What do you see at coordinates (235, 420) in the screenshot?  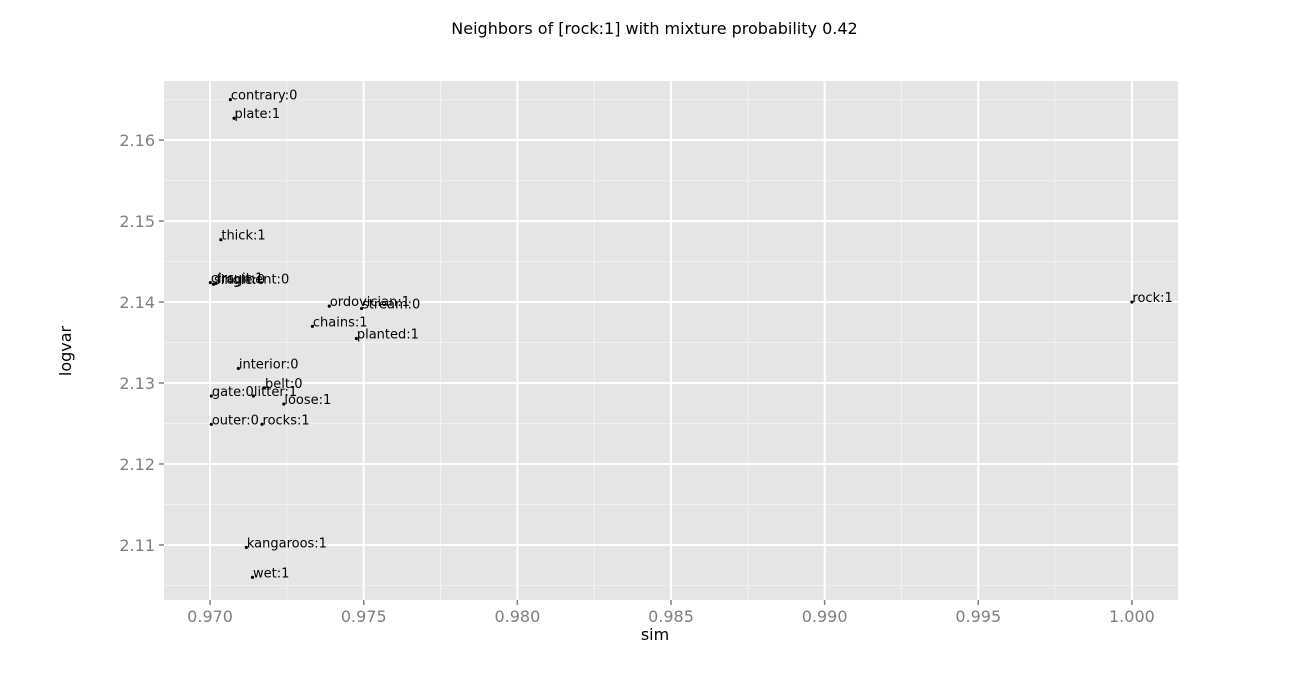 I see `point-label: outer:0` at bounding box center [235, 420].